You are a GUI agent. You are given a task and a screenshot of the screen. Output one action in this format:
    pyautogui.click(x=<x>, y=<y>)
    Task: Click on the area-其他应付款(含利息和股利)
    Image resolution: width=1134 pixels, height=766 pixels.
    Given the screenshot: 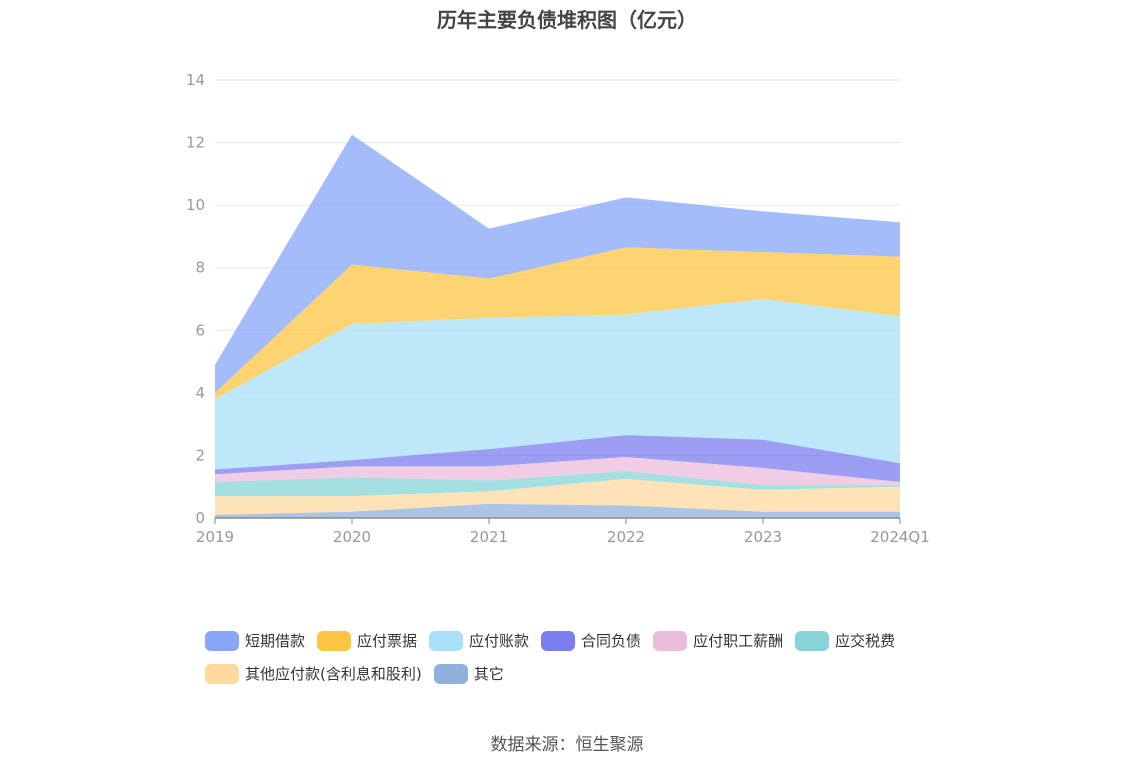 What is the action you would take?
    pyautogui.click(x=557, y=496)
    